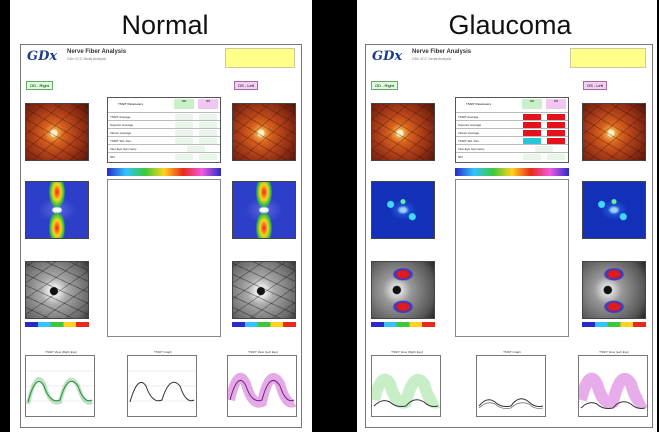 The height and width of the screenshot is (432, 659). I want to click on title-glaucoma: Glaucoma, so click(510, 25).